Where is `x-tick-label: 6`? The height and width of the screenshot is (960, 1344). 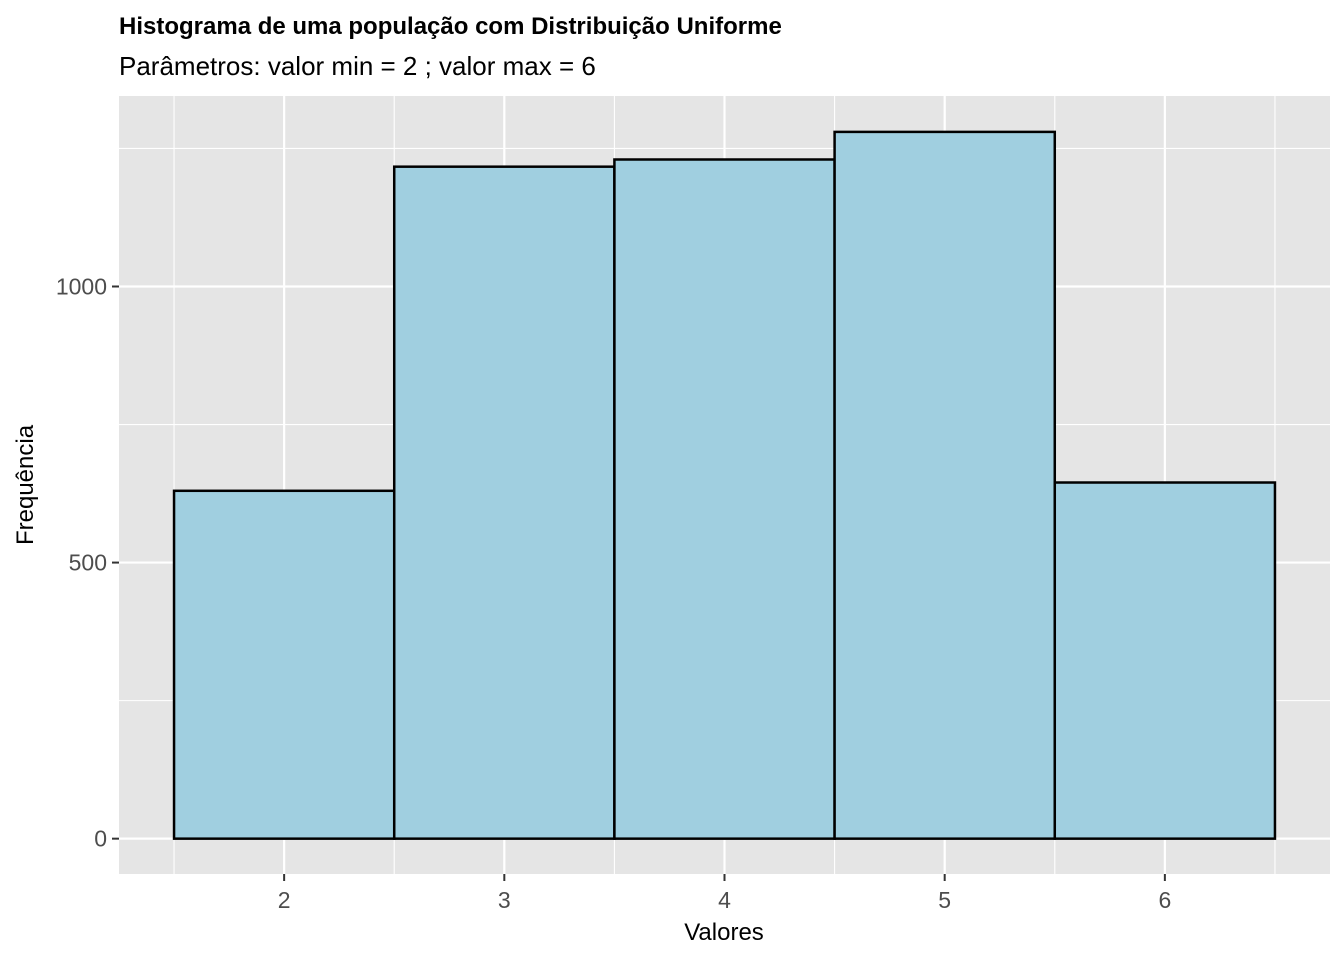 x-tick-label: 6 is located at coordinates (1164, 900).